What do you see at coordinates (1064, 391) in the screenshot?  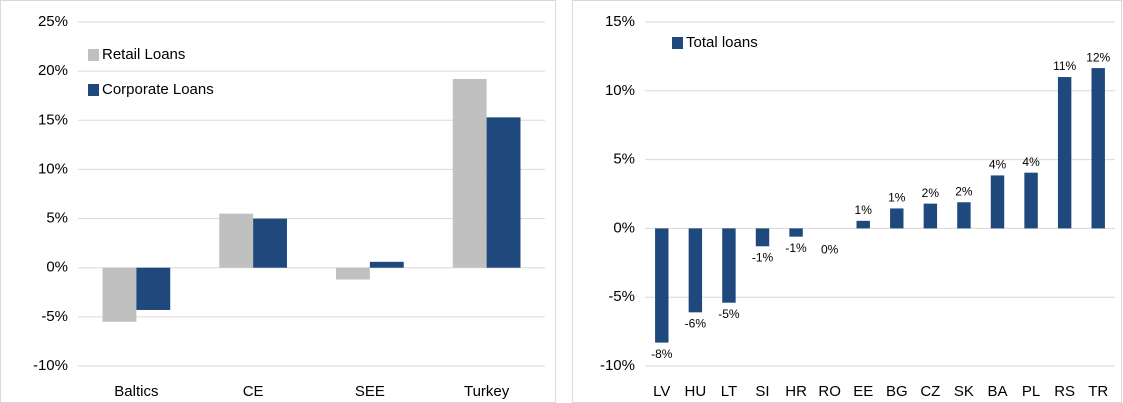 I see `x-tick-label: RS` at bounding box center [1064, 391].